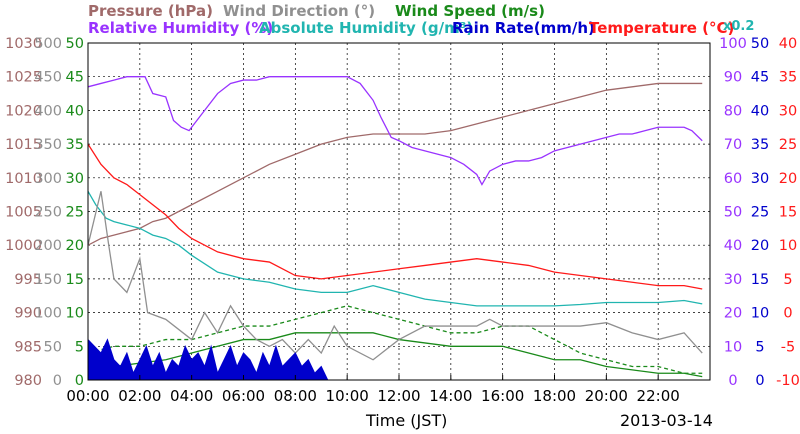 This screenshot has height=434, width=800. I want to click on x-tick-label: 10:00, so click(347, 396).